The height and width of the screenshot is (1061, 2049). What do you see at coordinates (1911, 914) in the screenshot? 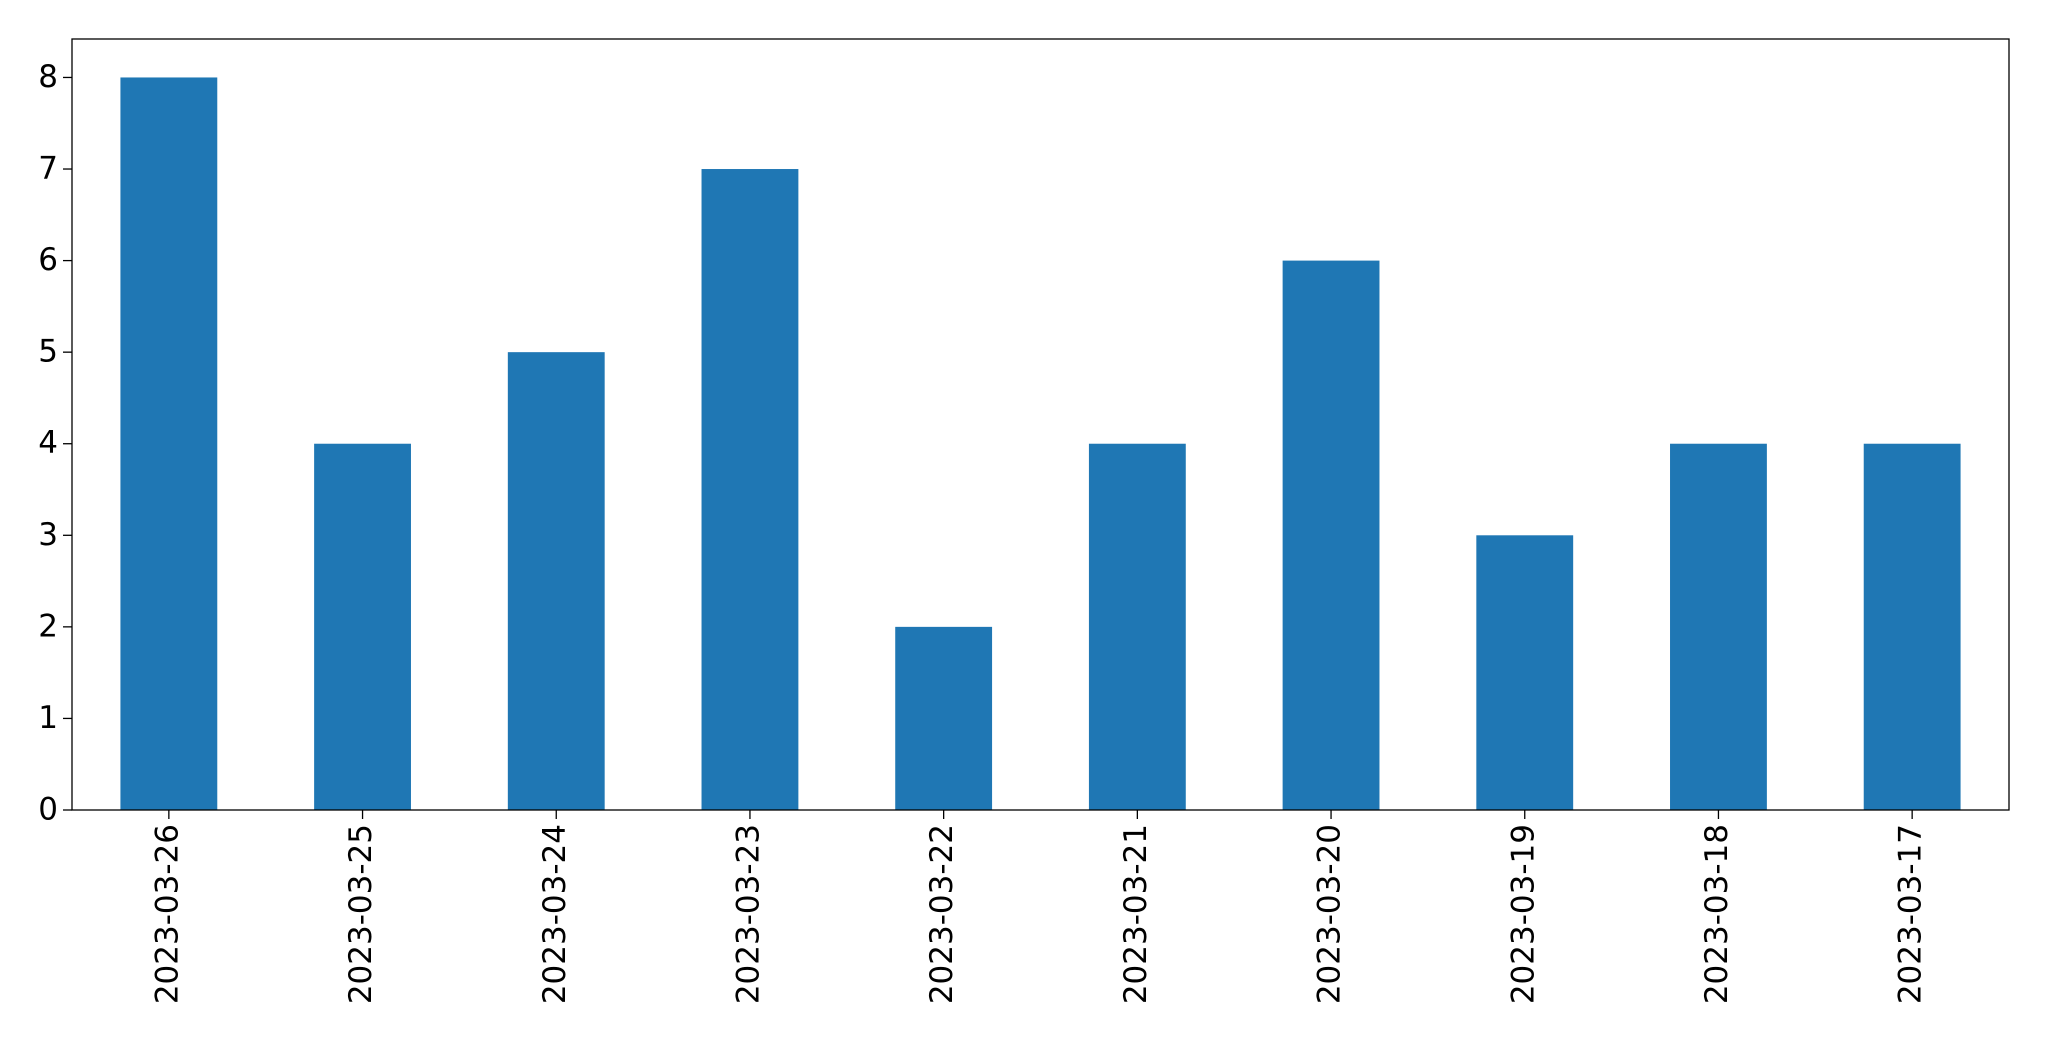
I see `x-tick-label: 2023-03-17` at bounding box center [1911, 914].